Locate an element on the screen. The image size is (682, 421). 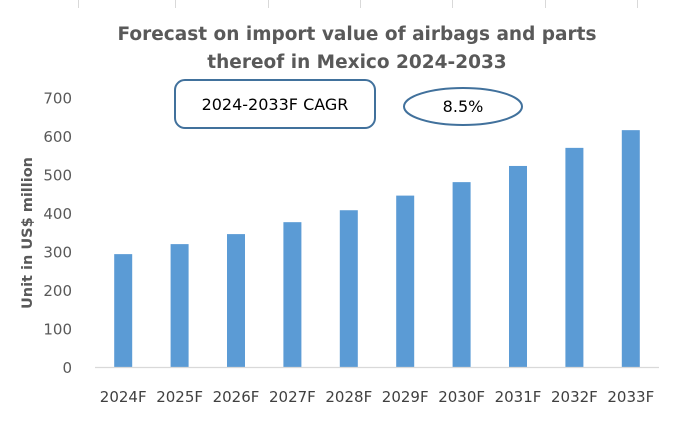
y-tick-label: 500 is located at coordinates (57, 176).